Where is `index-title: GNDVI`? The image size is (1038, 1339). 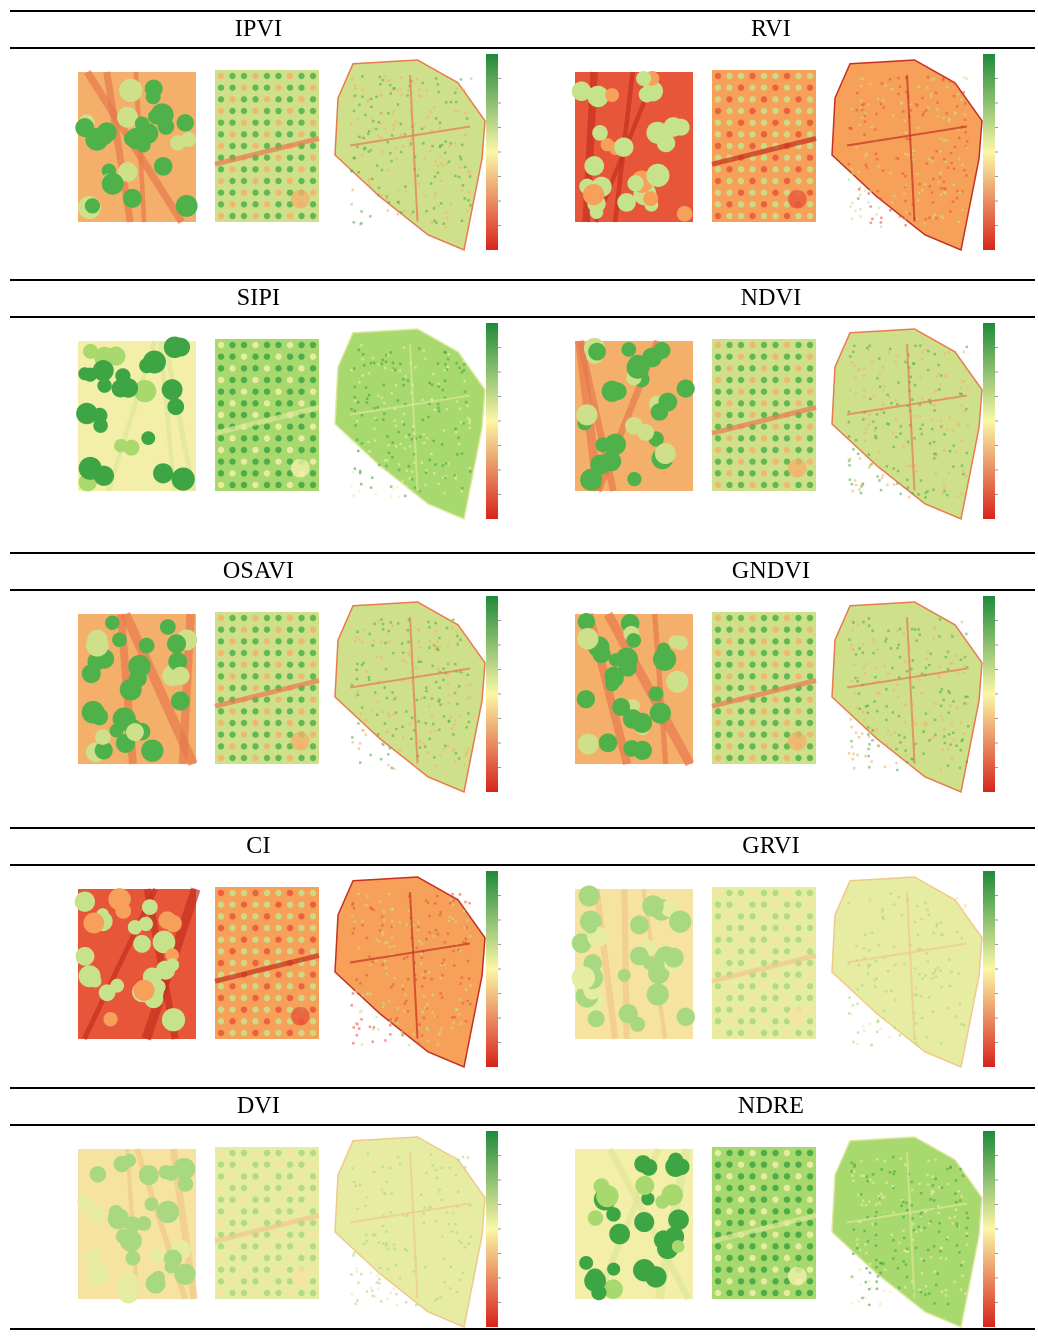
index-title: GNDVI is located at coordinates (771, 571).